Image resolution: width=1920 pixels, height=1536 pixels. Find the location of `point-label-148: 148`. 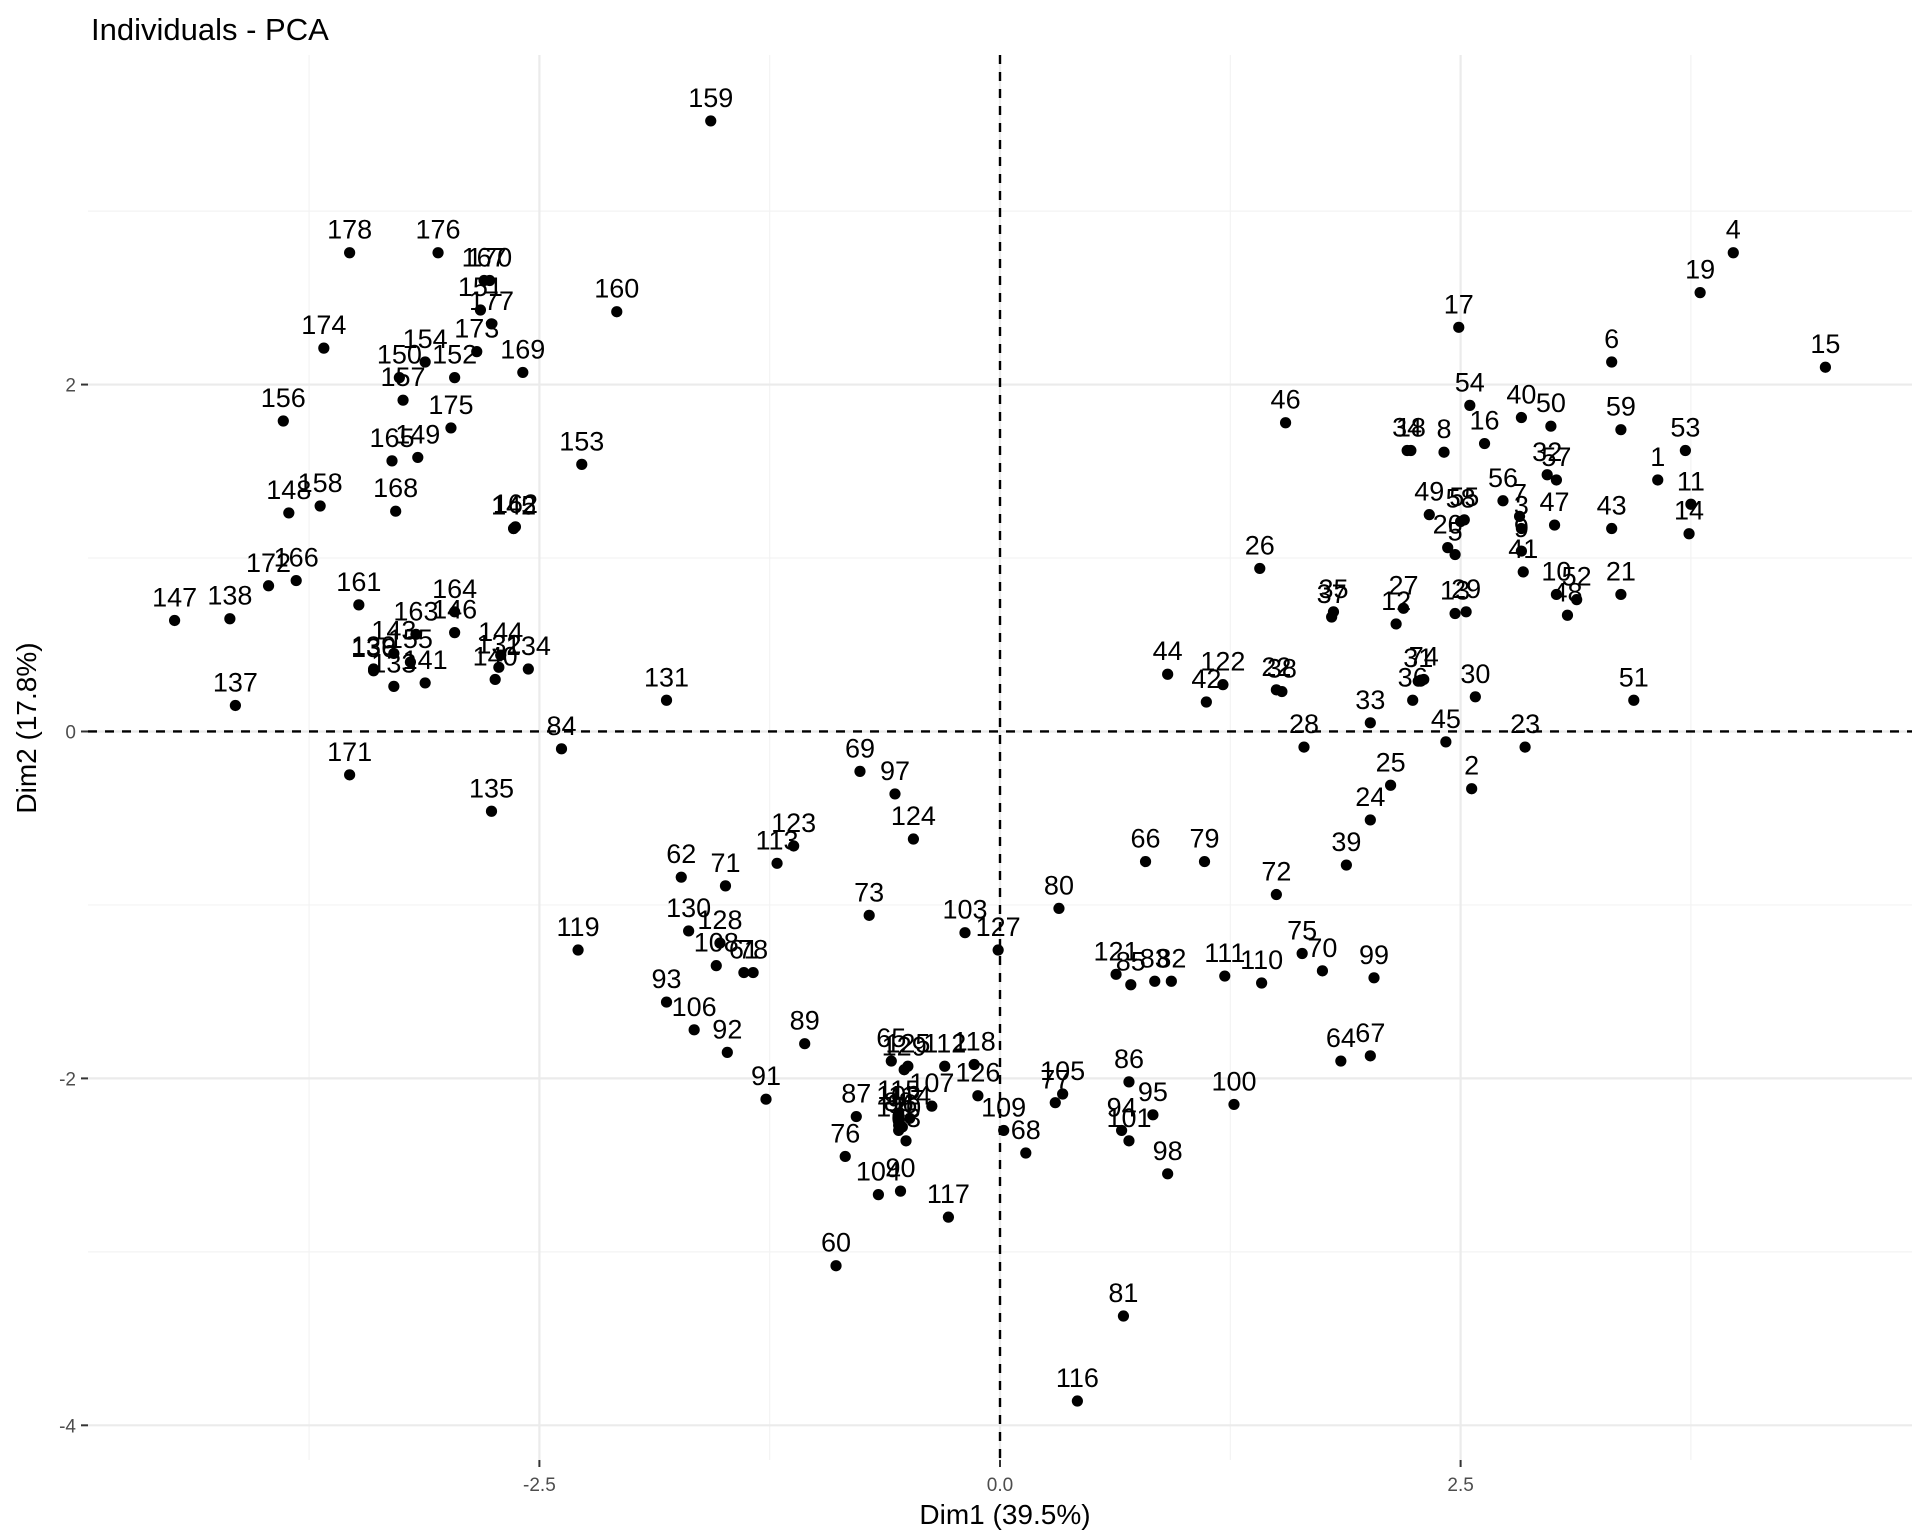

point-label-148: 148 is located at coordinates (288, 490).